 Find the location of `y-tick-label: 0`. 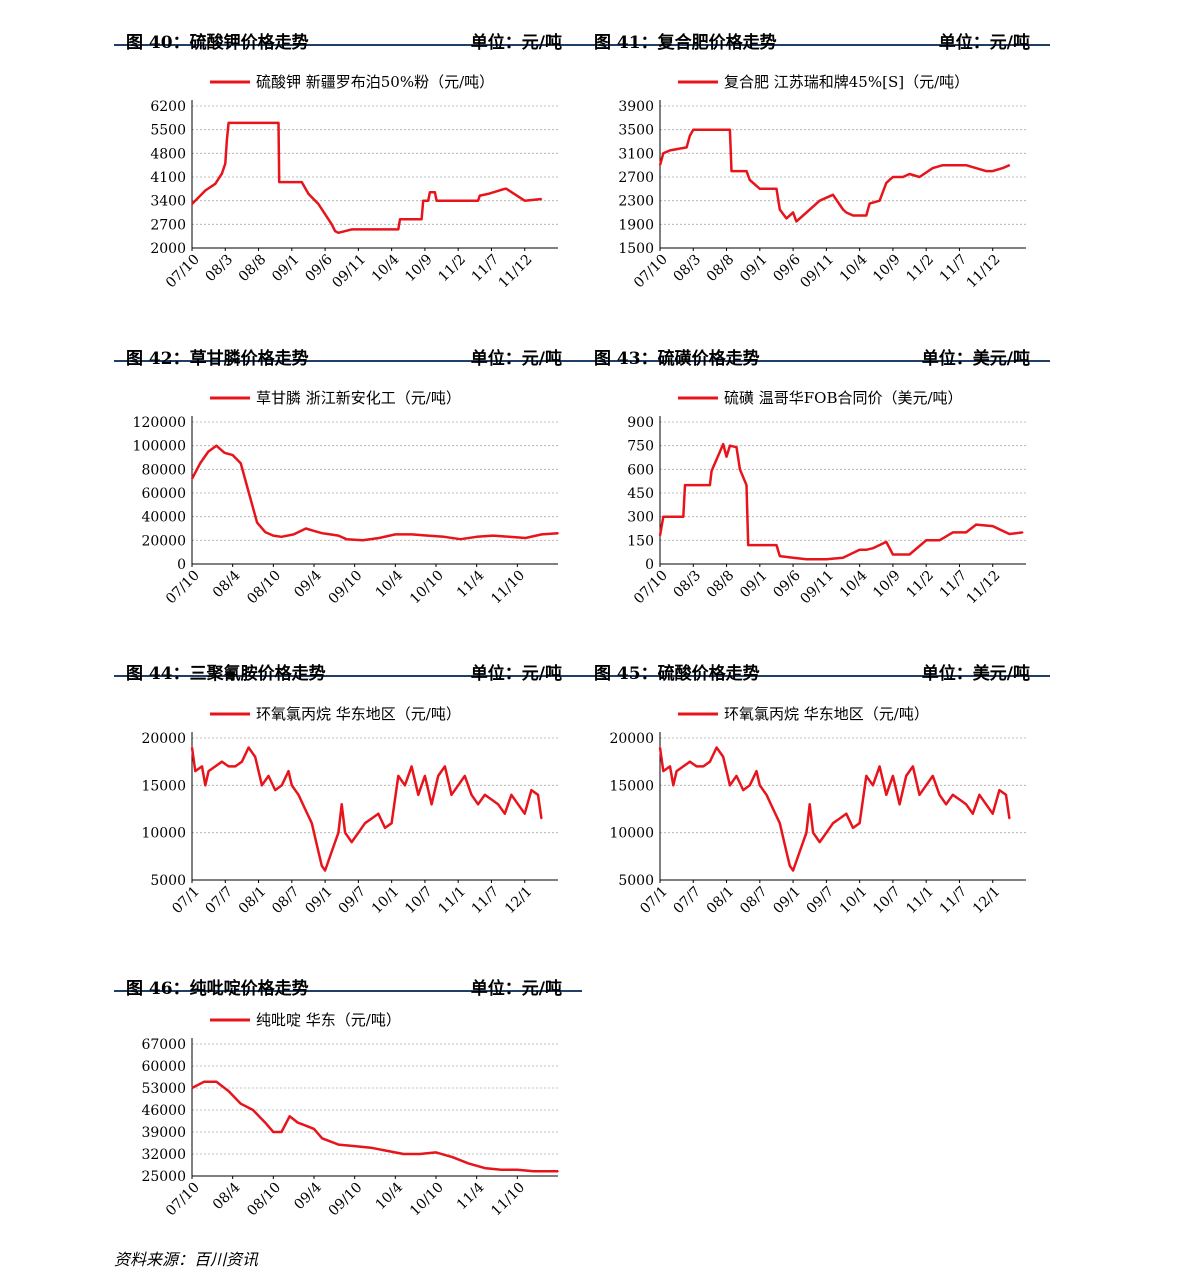

y-tick-label: 0 is located at coordinates (181, 565).